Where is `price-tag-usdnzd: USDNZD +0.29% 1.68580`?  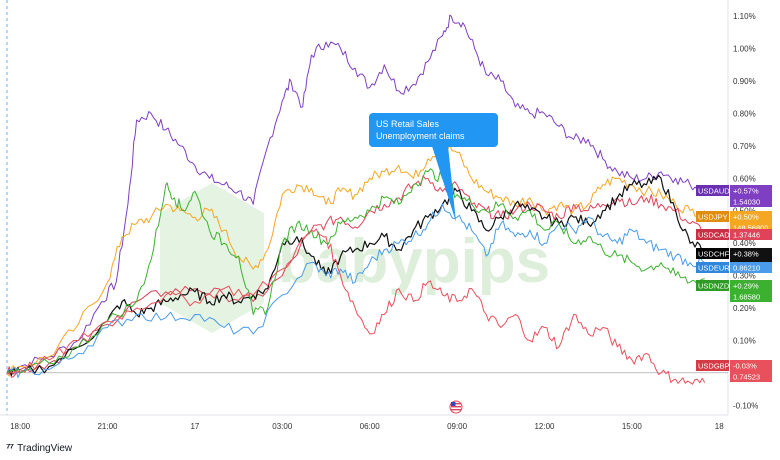 price-tag-usdnzd: USDNZD +0.29% 1.68580 is located at coordinates (734, 291).